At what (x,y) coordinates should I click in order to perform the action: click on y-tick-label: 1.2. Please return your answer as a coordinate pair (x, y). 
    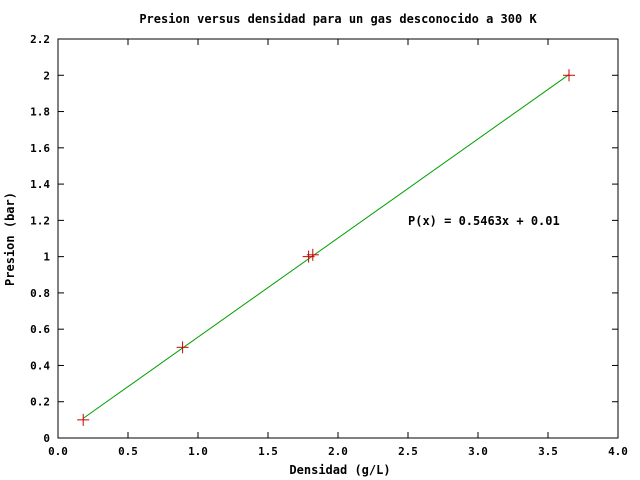
    Looking at the image, I should click on (40, 220).